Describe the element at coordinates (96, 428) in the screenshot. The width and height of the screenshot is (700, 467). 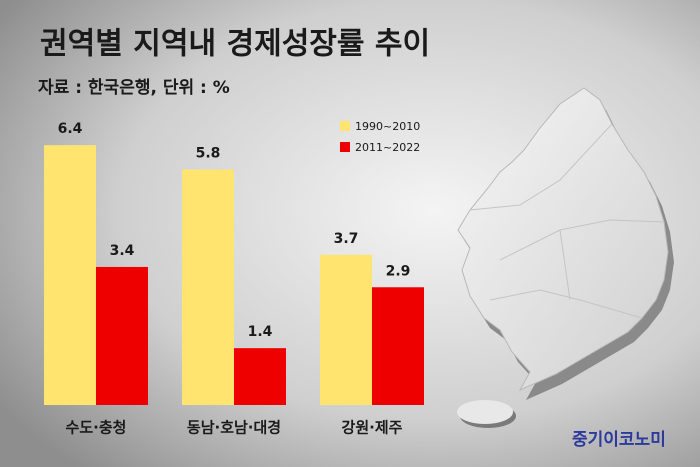
I see `x-tick-label: 수도·충청` at that location.